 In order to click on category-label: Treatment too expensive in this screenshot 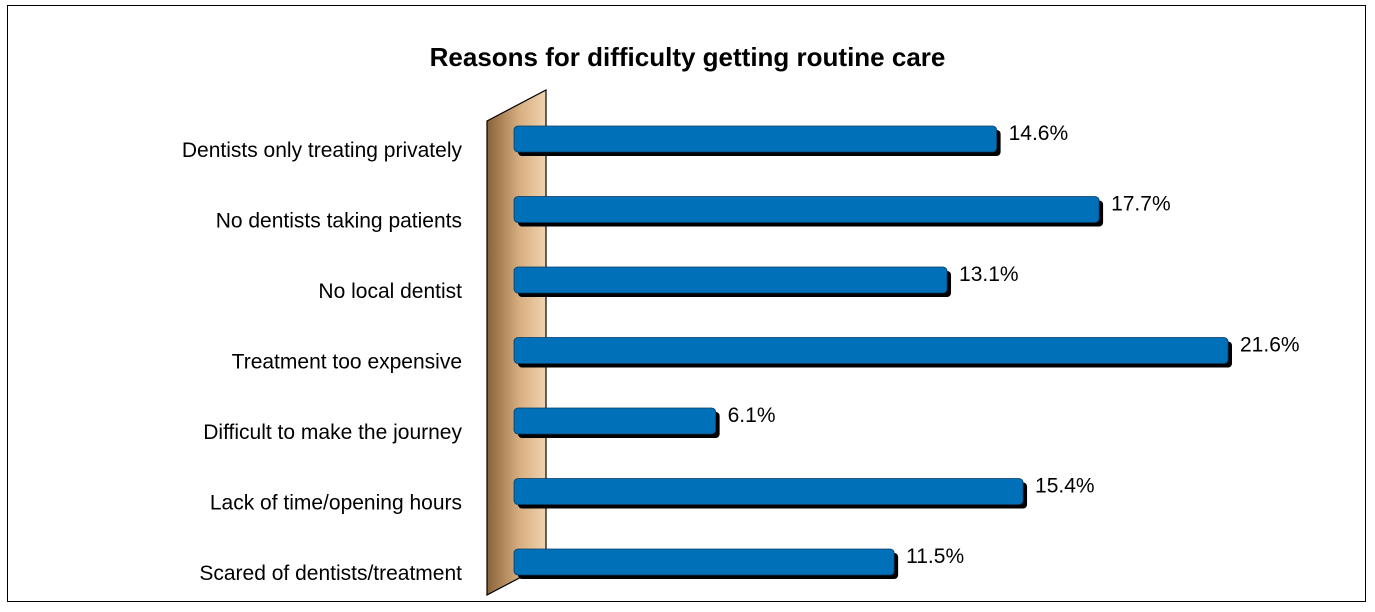, I will do `click(347, 362)`.